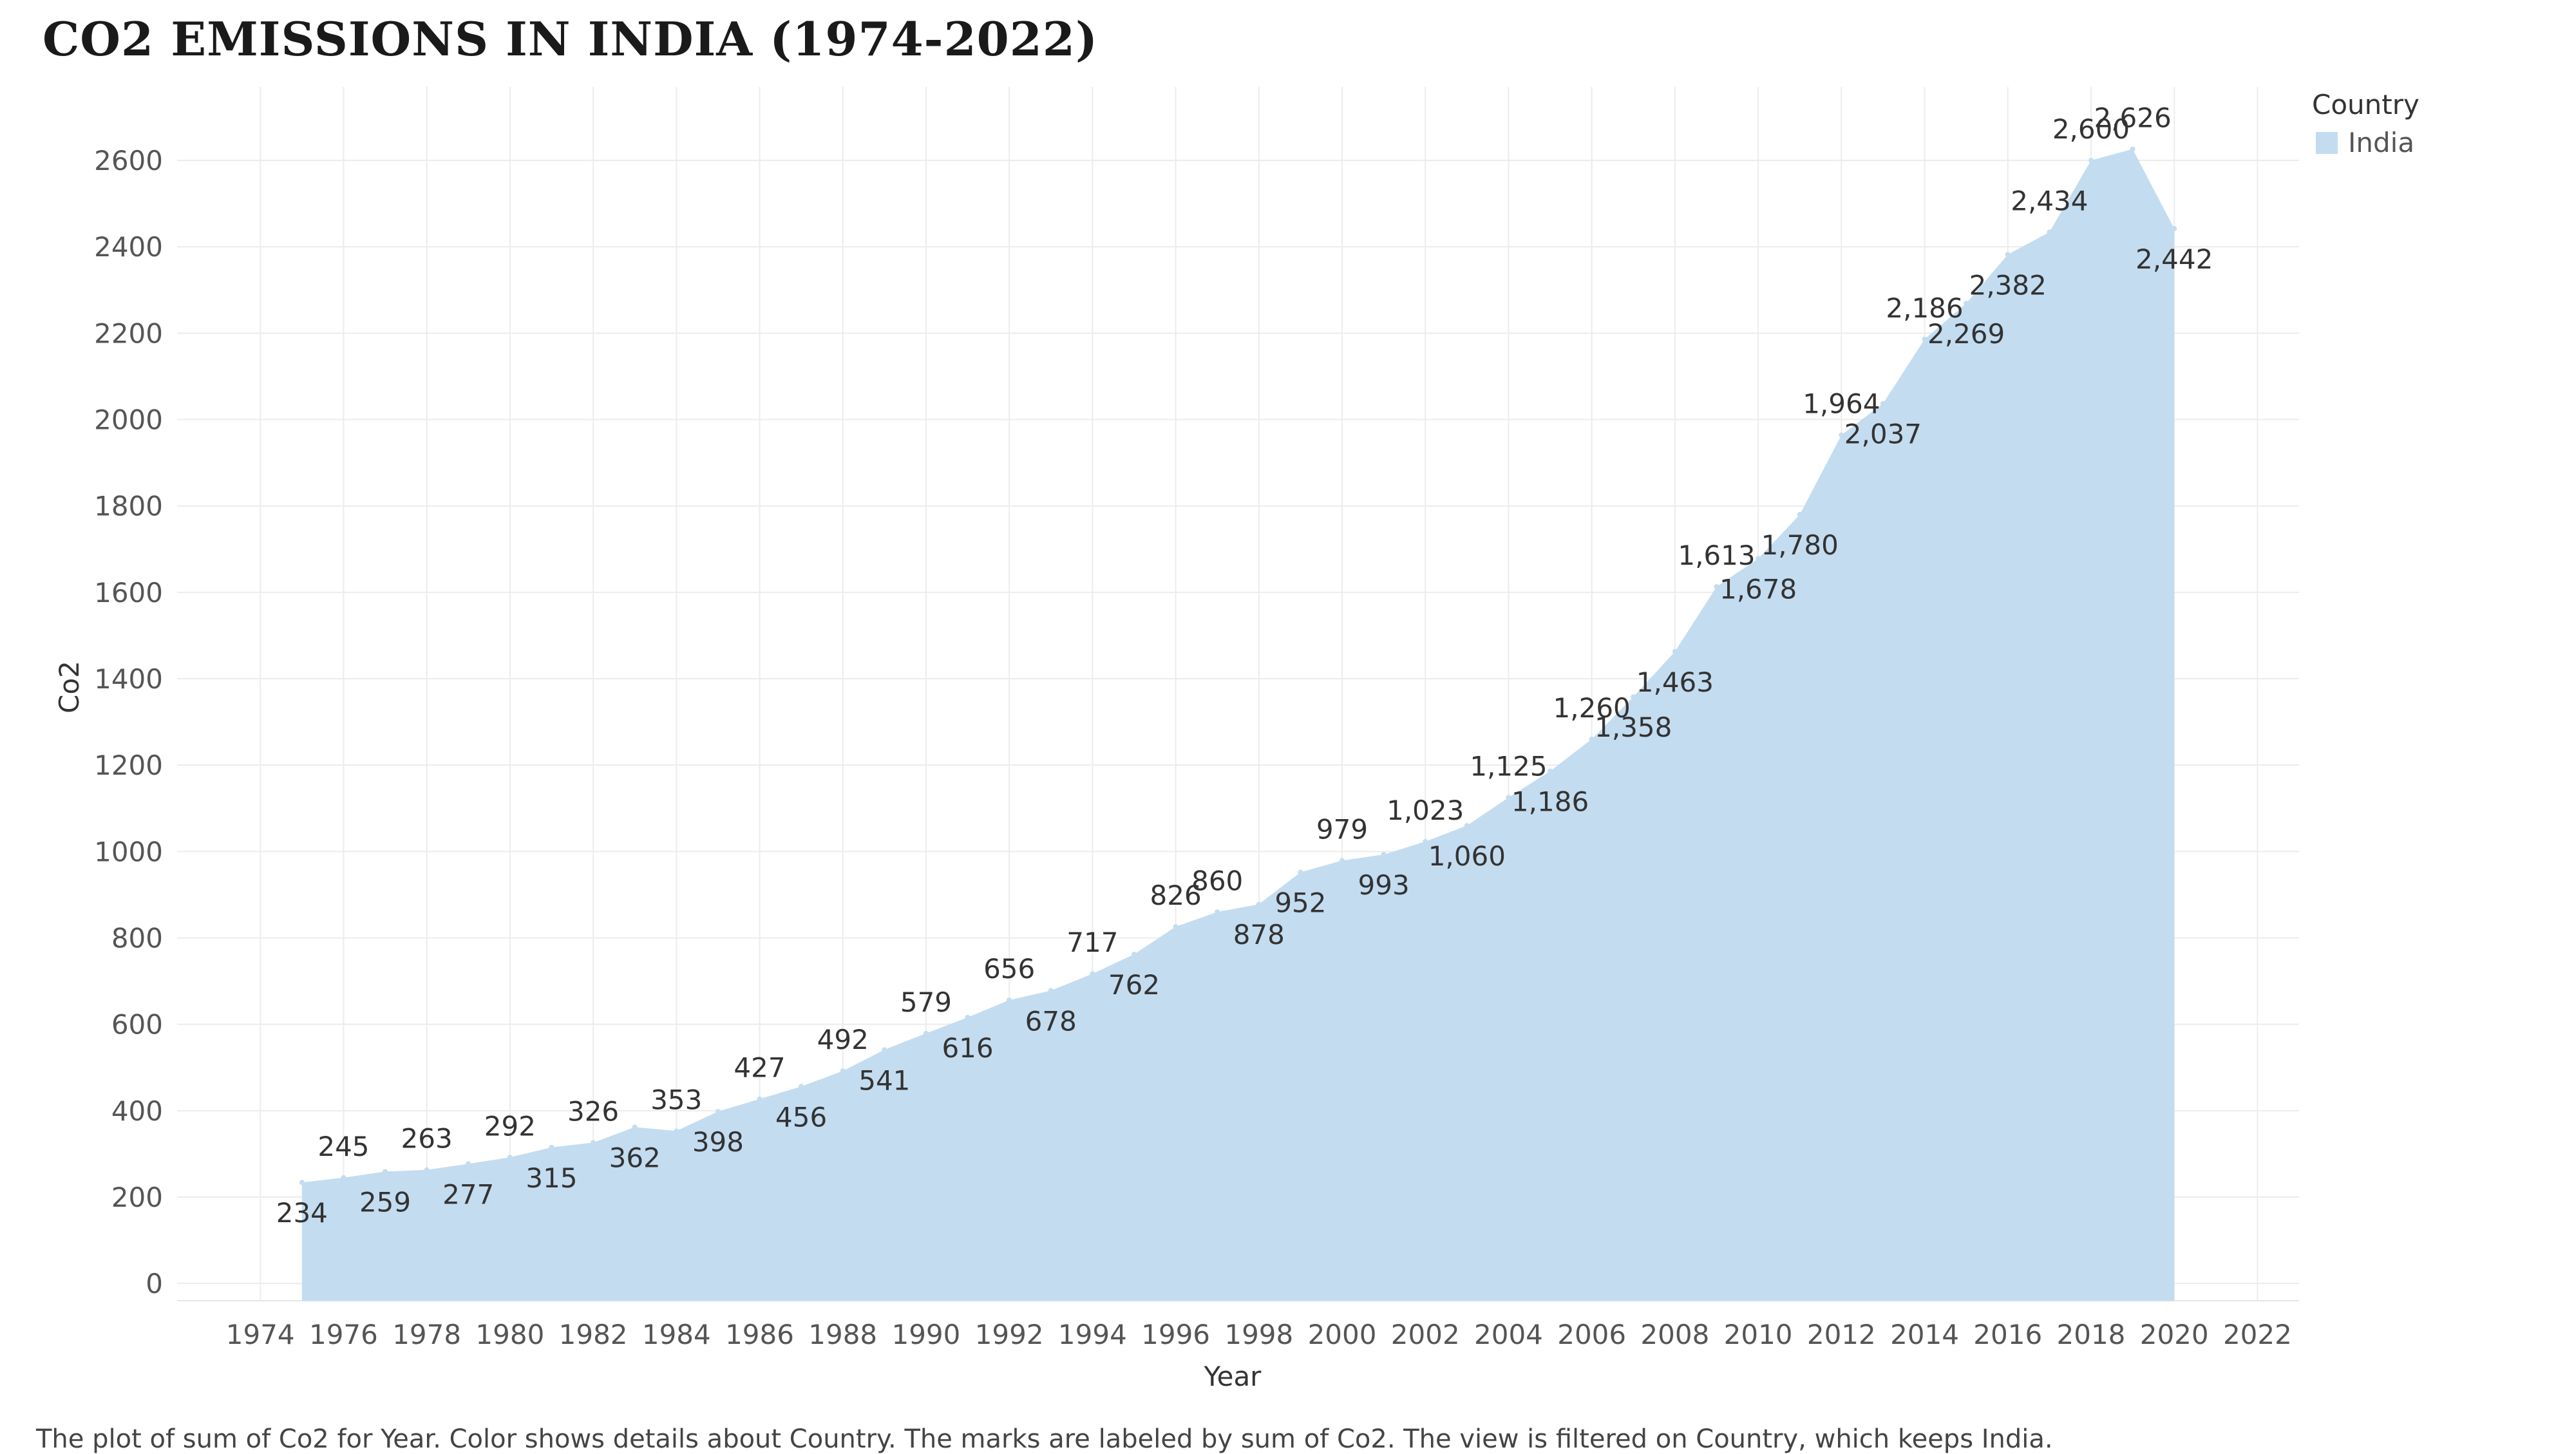  I want to click on x-tick-label: 2022, so click(2258, 1335).